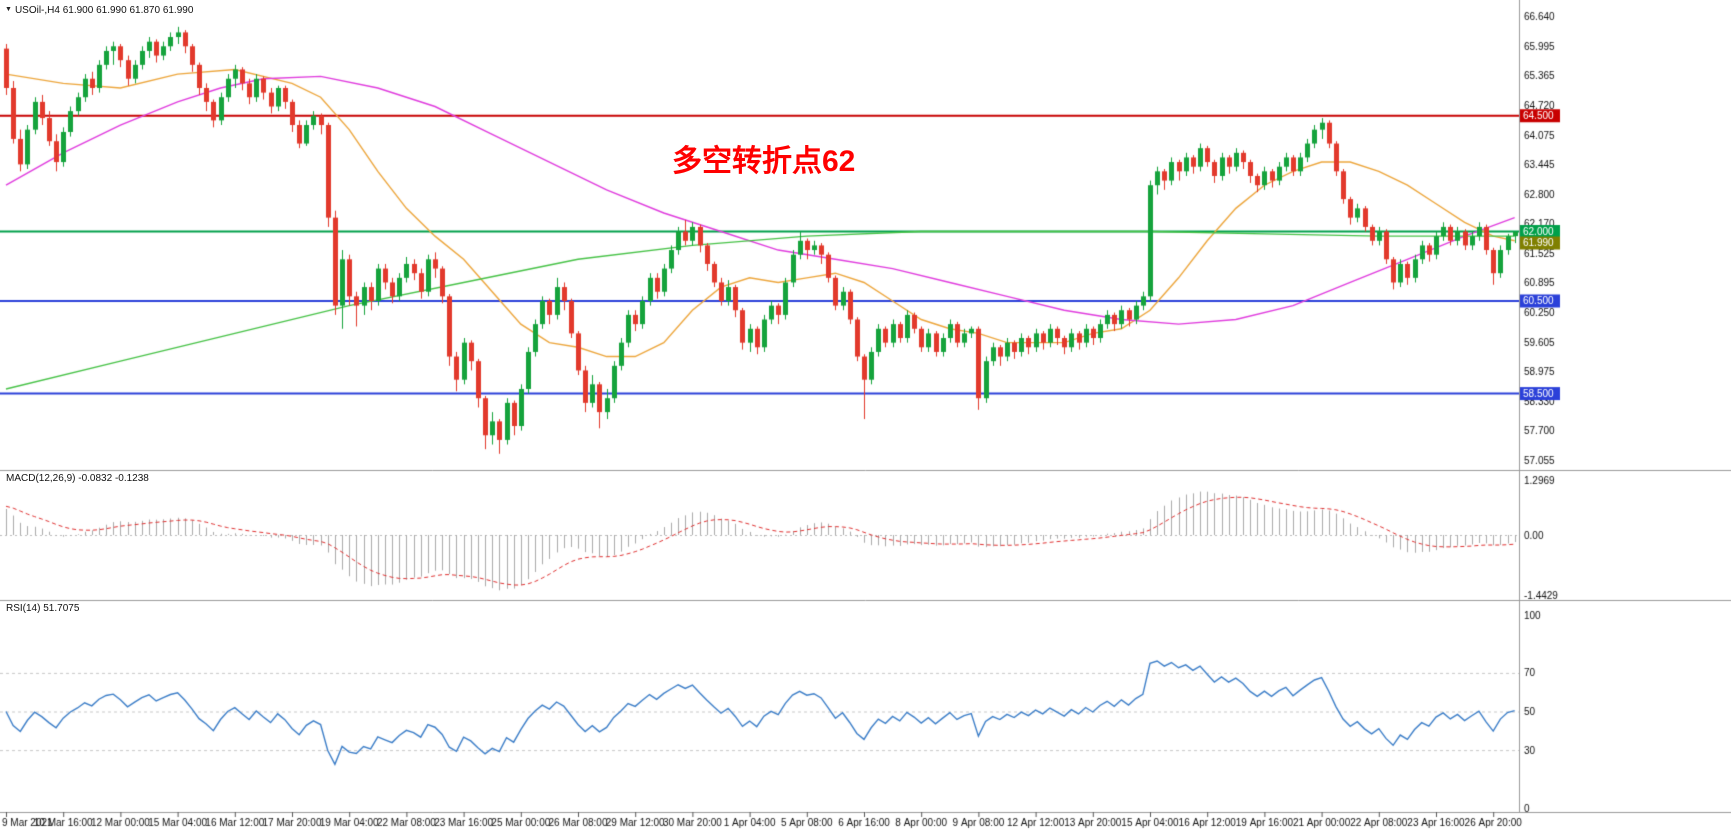 Image resolution: width=1731 pixels, height=834 pixels. What do you see at coordinates (759, 535) in the screenshot?
I see `macd-panel-region` at bounding box center [759, 535].